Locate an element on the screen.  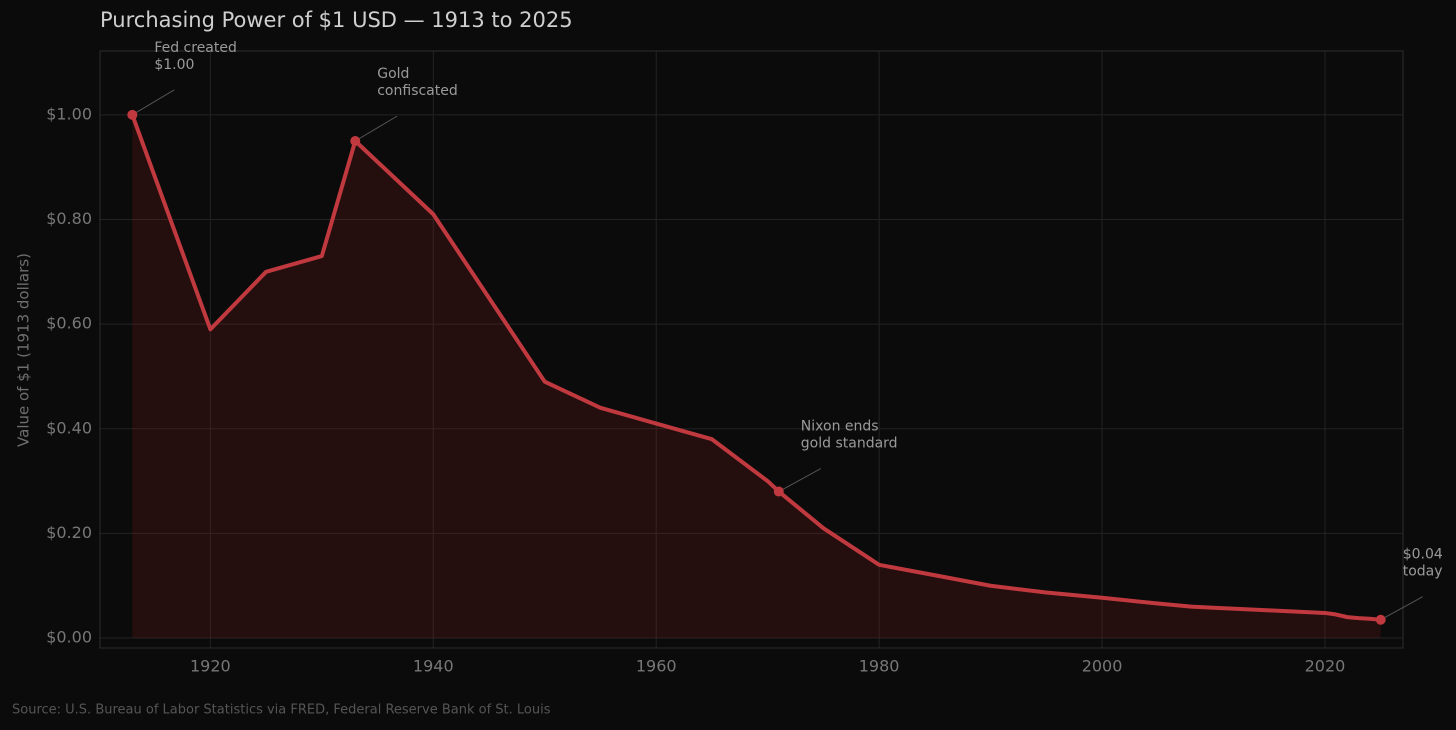
annotation-text: today is located at coordinates (1423, 572).